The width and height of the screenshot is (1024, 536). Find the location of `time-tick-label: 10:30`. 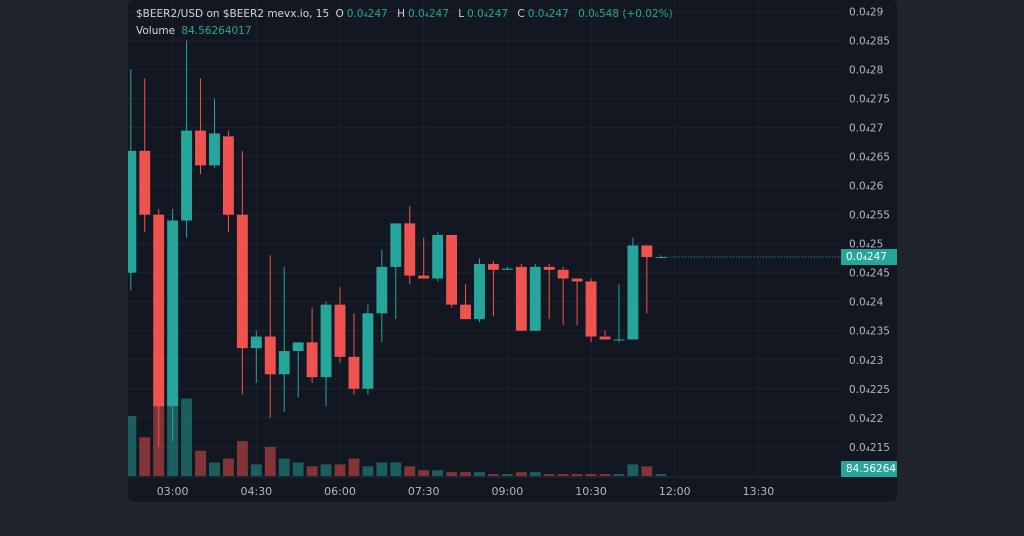

time-tick-label: 10:30 is located at coordinates (591, 491).